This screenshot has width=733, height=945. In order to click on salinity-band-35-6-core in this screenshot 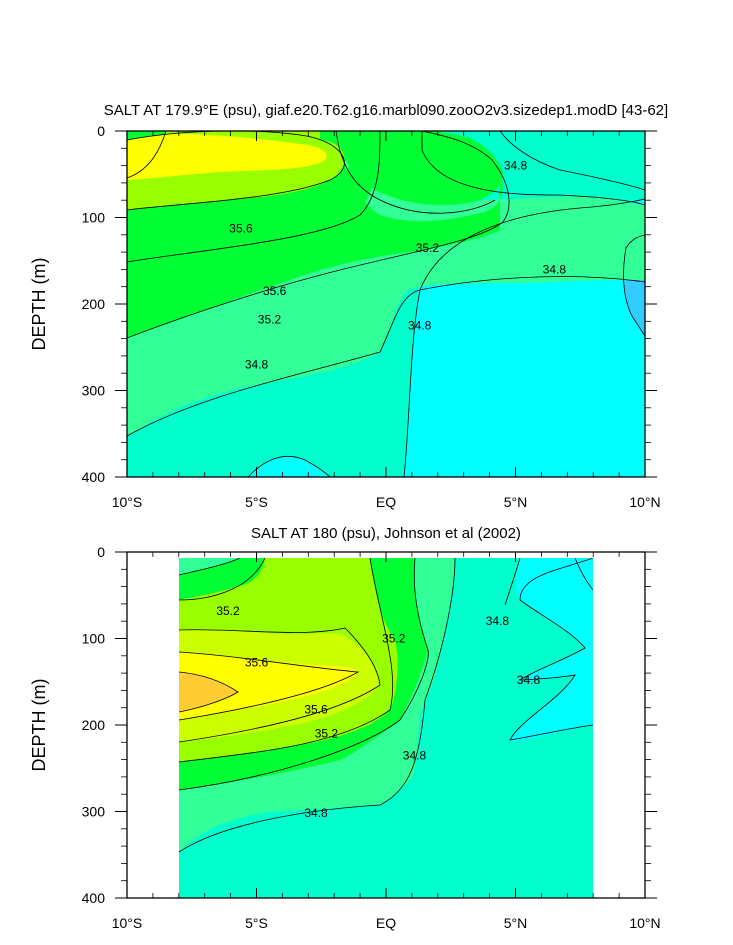, I will do `click(268, 686)`.